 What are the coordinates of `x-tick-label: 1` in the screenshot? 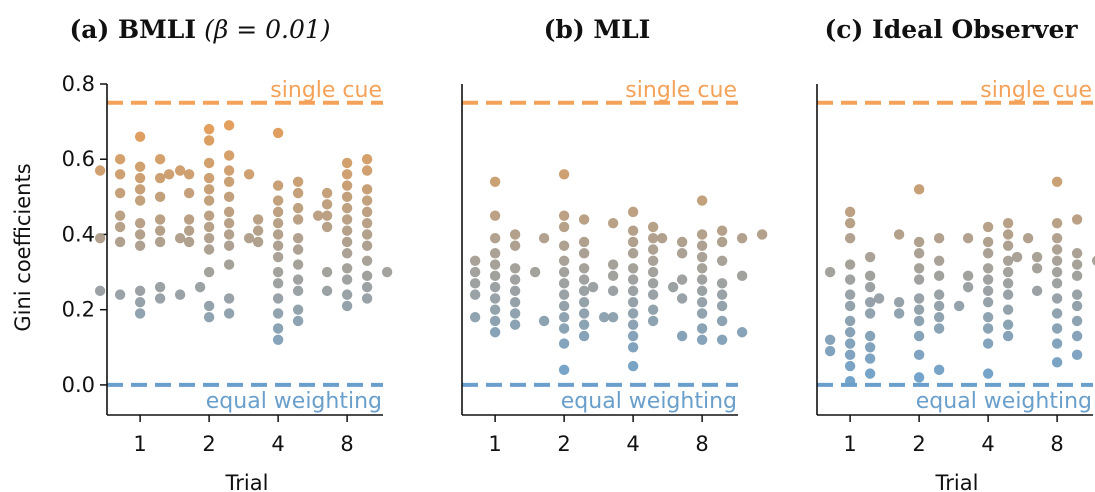 It's located at (849, 444).